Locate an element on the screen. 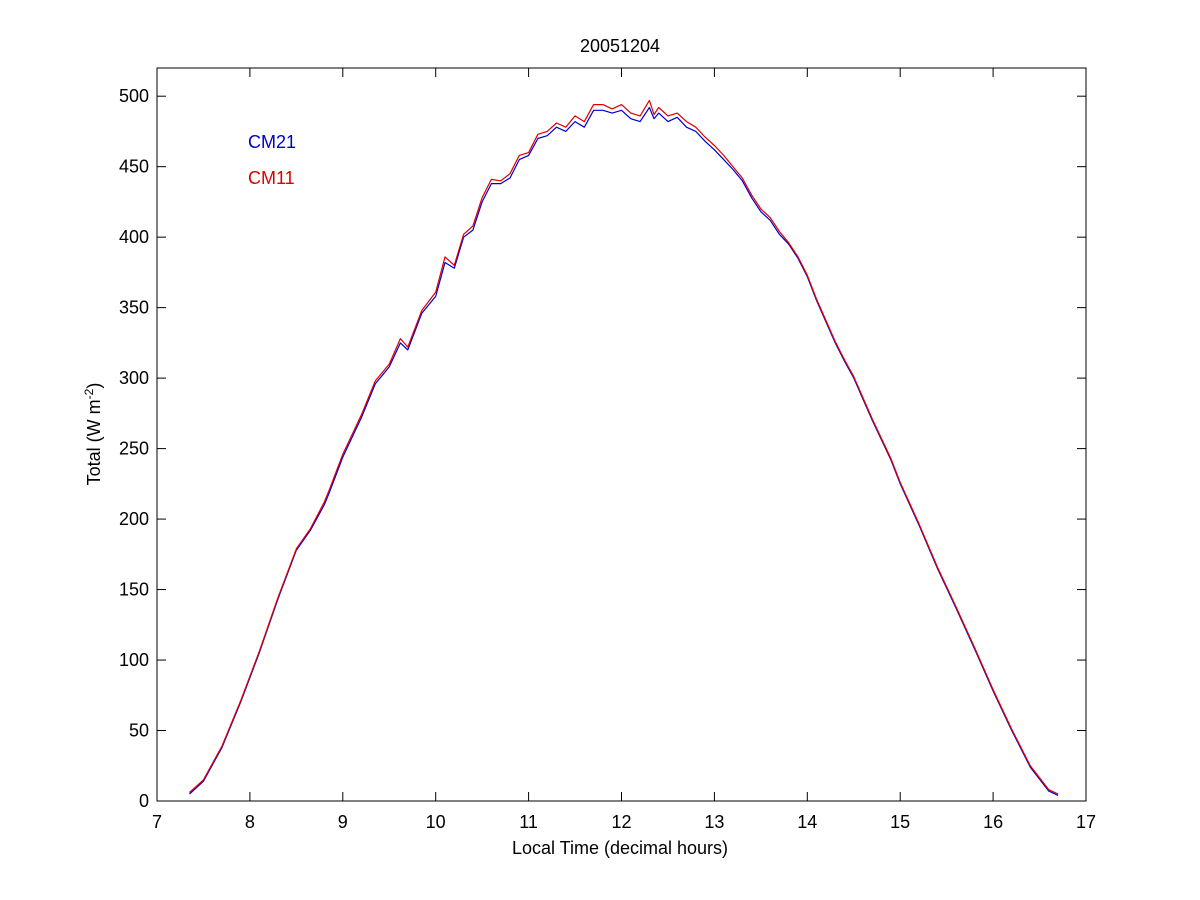 Image resolution: width=1200 pixels, height=900 pixels. x-tick-label: 9 is located at coordinates (343, 822).